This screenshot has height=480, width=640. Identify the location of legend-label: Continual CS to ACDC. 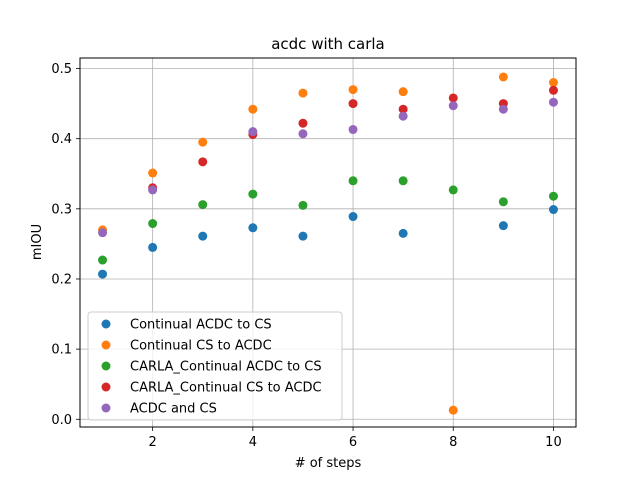
(201, 346).